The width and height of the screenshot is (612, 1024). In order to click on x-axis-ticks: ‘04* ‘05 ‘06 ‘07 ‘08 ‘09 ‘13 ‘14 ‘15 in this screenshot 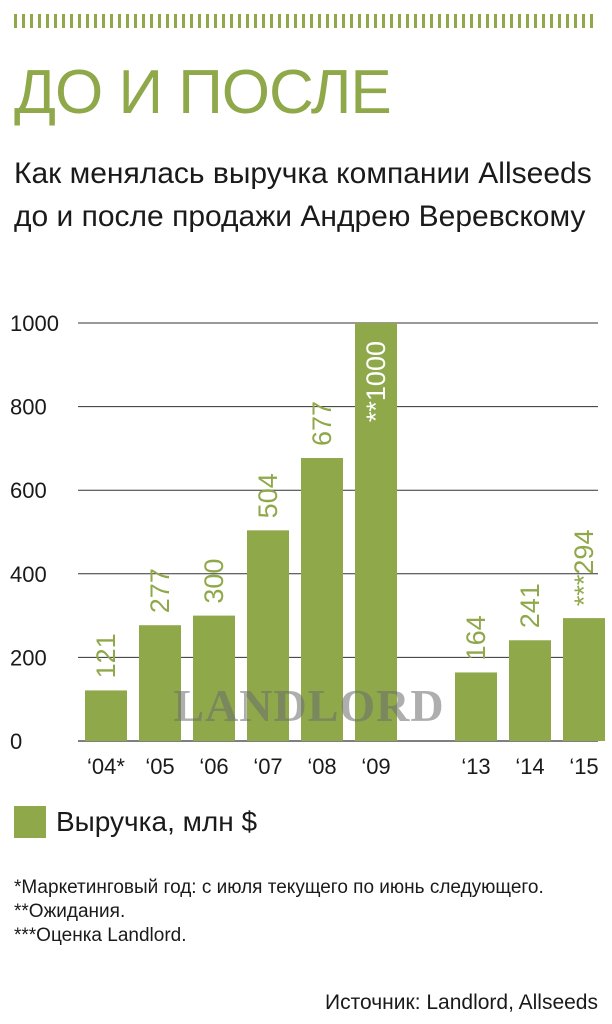, I will do `click(343, 766)`.